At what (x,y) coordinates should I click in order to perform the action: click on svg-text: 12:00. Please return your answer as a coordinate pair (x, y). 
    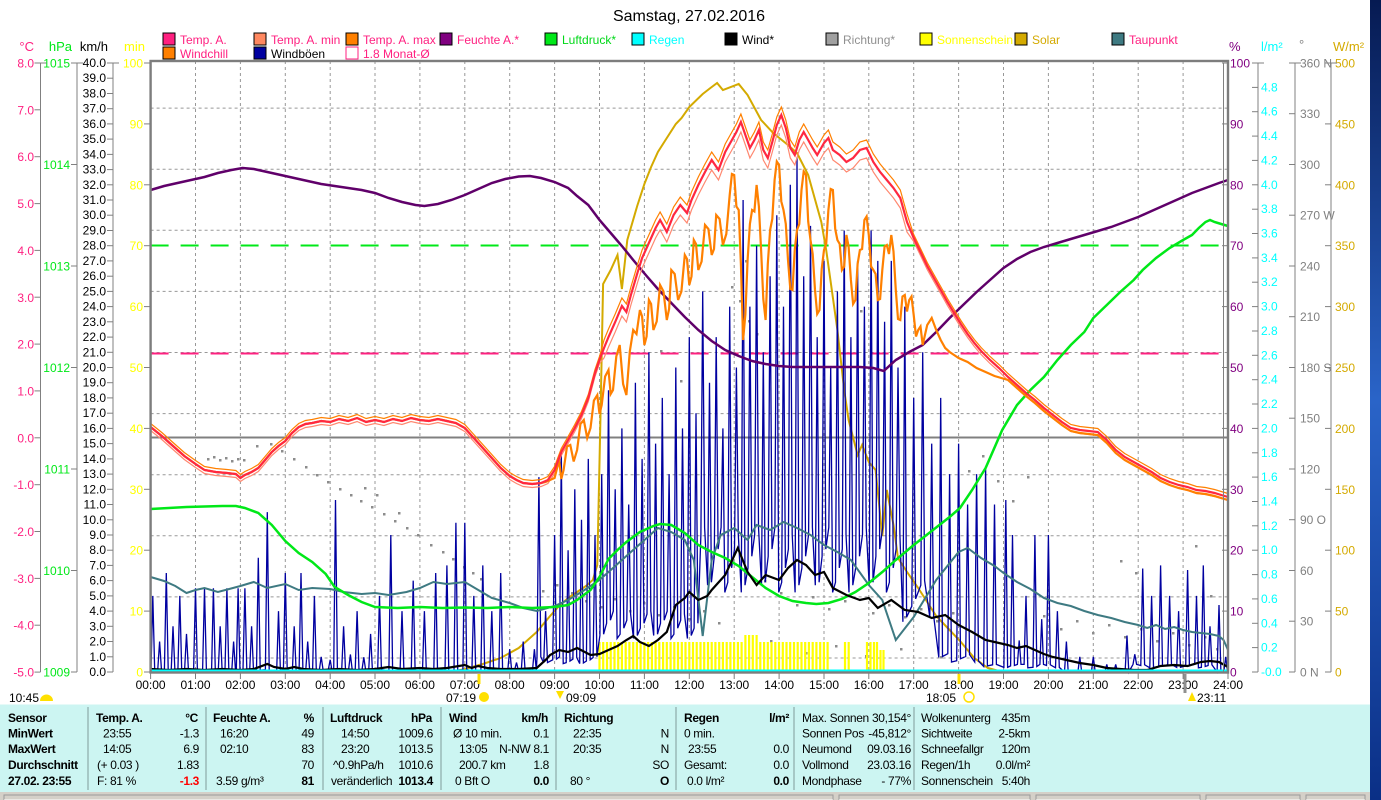
    Looking at the image, I should click on (689, 685).